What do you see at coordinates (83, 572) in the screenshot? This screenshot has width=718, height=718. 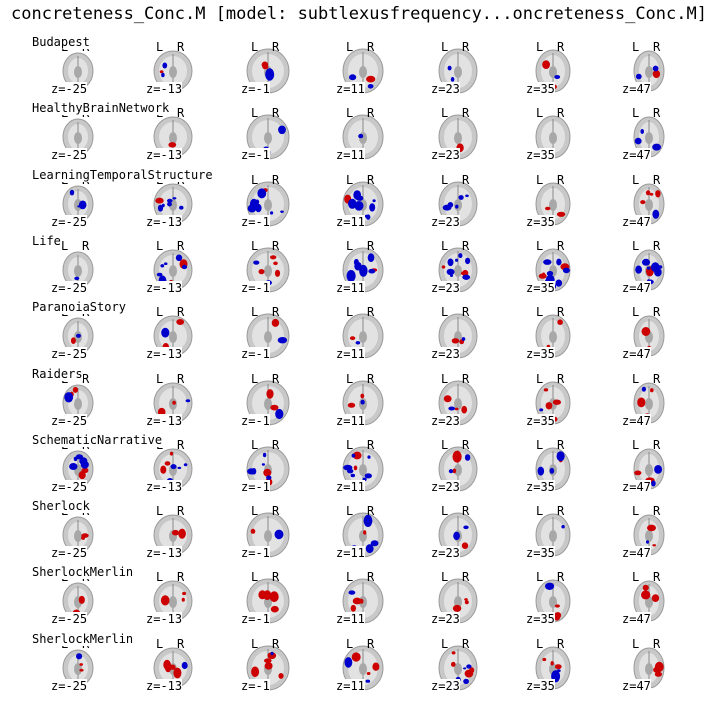 I see `dataset-label: SherlockMerlin` at bounding box center [83, 572].